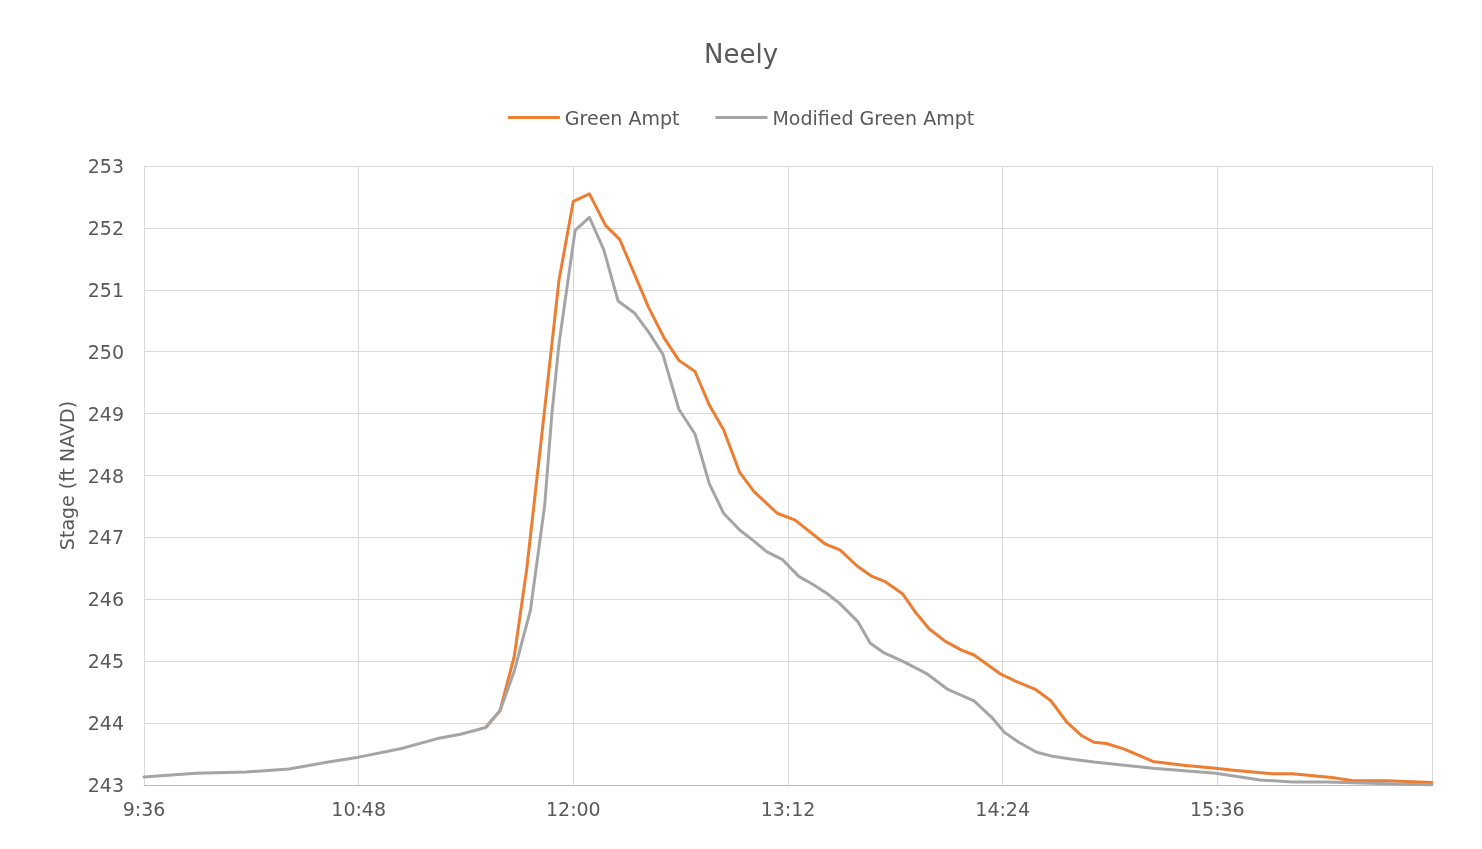  Describe the element at coordinates (67, 475) in the screenshot. I see `y-axis-title: Stage (ft NAVD)` at that location.